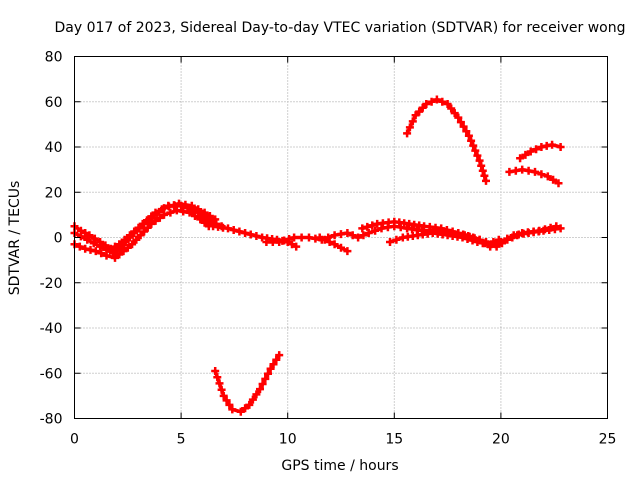 The image size is (640, 480). I want to click on y-tick-label: 20, so click(54, 193).